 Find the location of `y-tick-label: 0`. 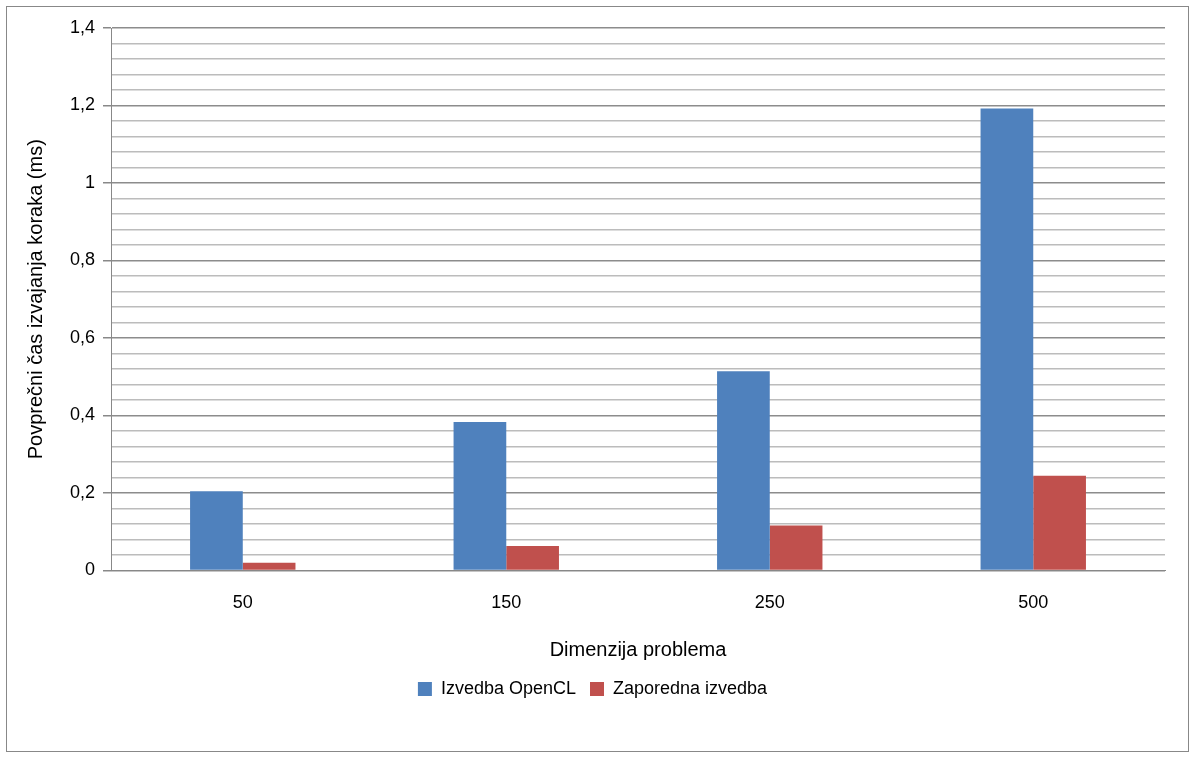

y-tick-label: 0 is located at coordinates (90, 569).